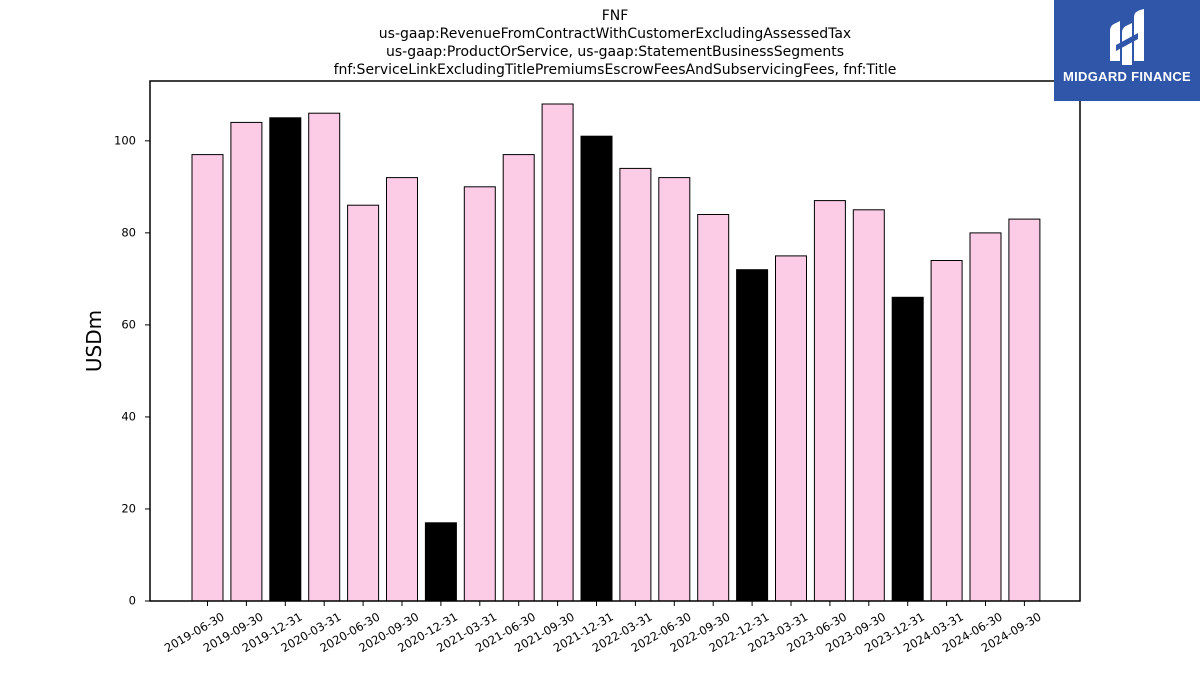  What do you see at coordinates (128, 232) in the screenshot?
I see `y-tick-label: 80` at bounding box center [128, 232].